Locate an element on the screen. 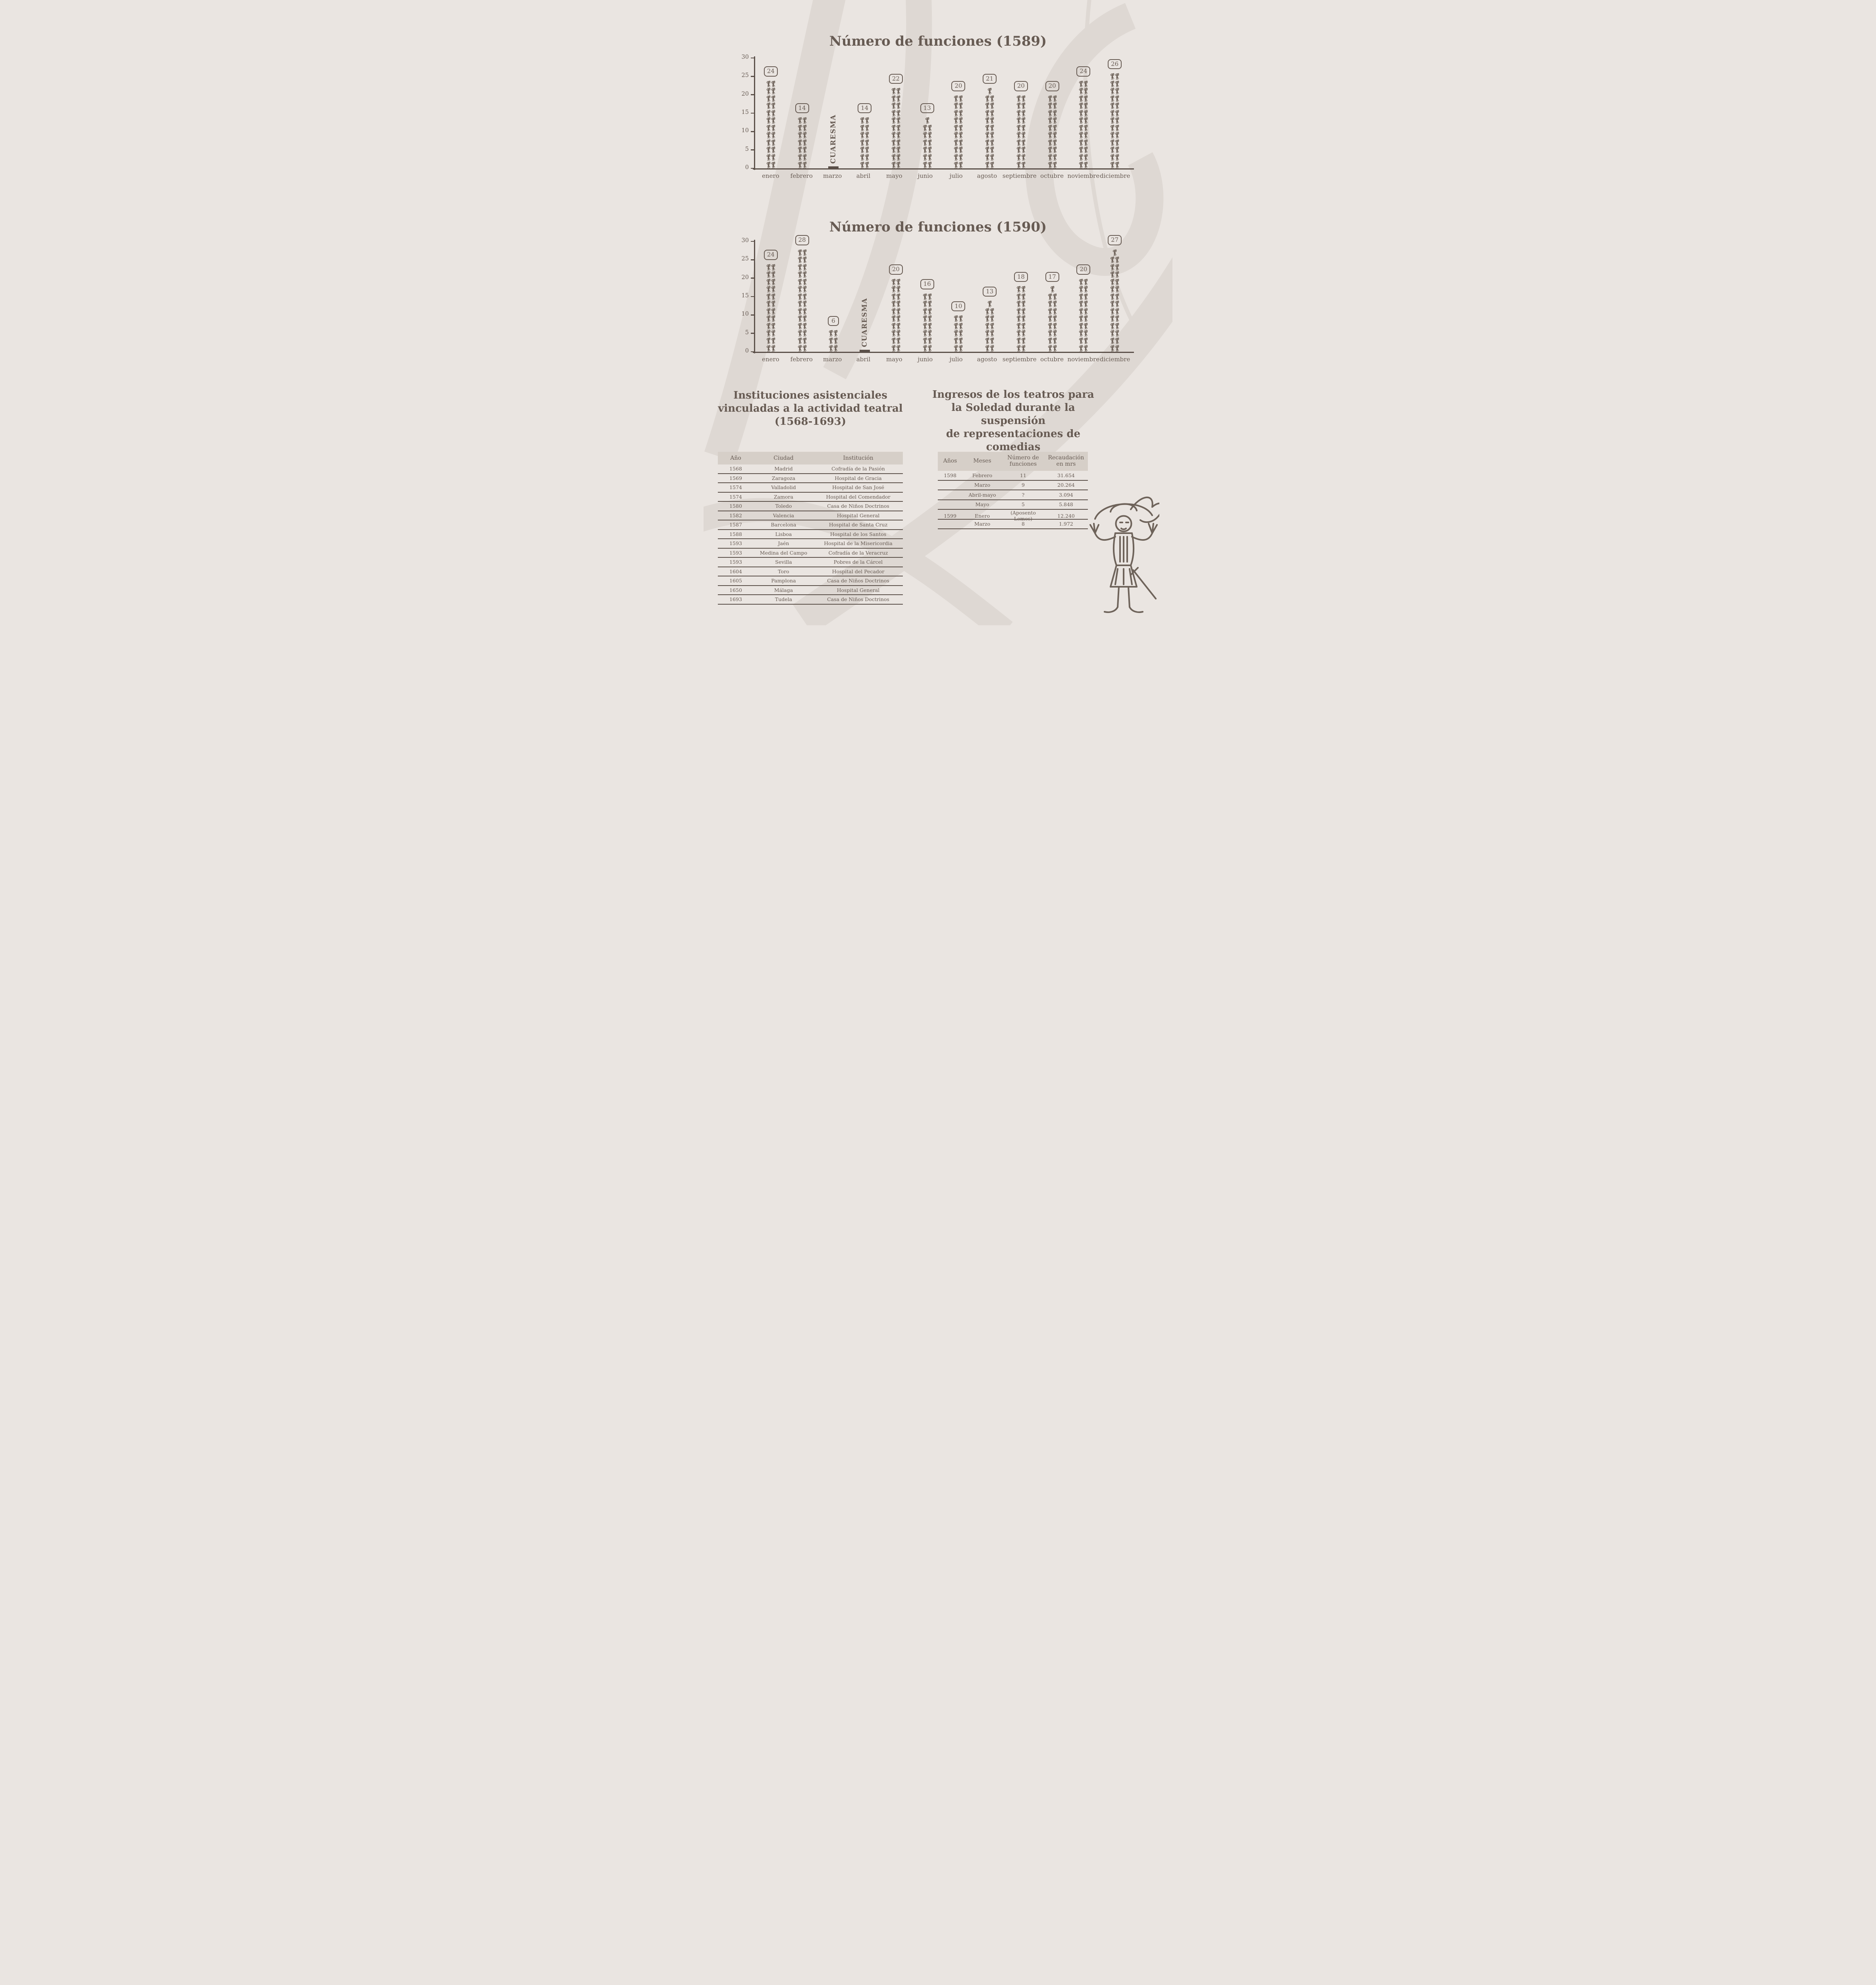 The width and height of the screenshot is (1876, 1985). table-cell: Marzo is located at coordinates (982, 524).